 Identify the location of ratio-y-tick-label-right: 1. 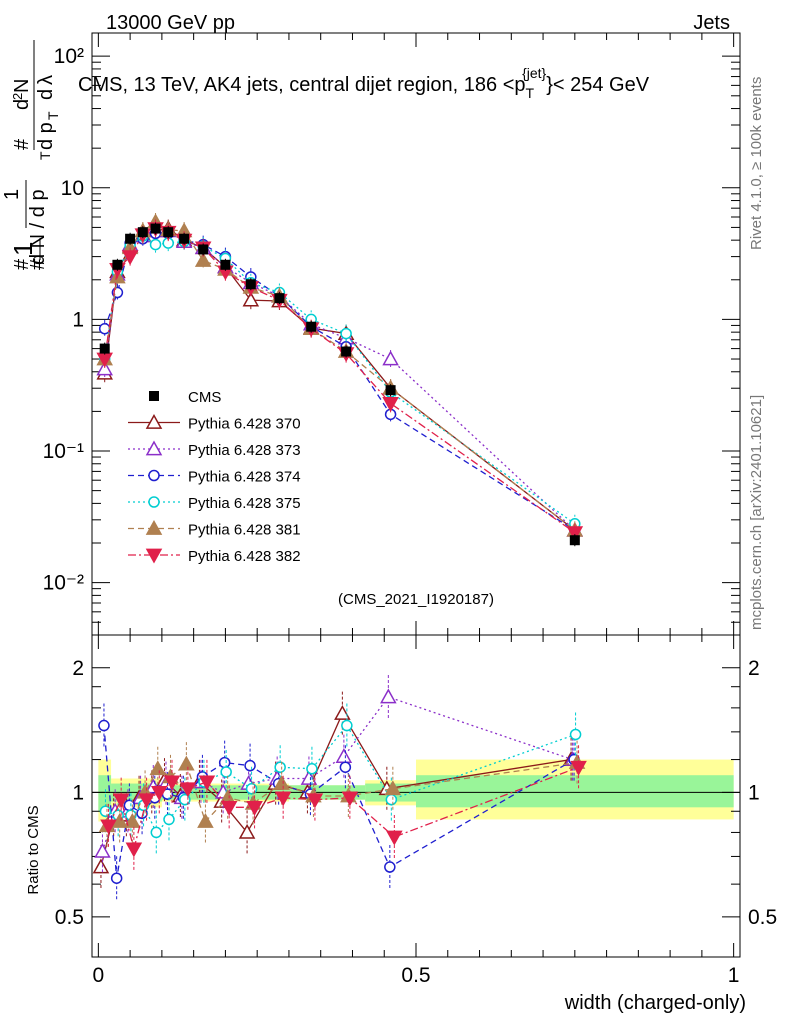
(754, 792).